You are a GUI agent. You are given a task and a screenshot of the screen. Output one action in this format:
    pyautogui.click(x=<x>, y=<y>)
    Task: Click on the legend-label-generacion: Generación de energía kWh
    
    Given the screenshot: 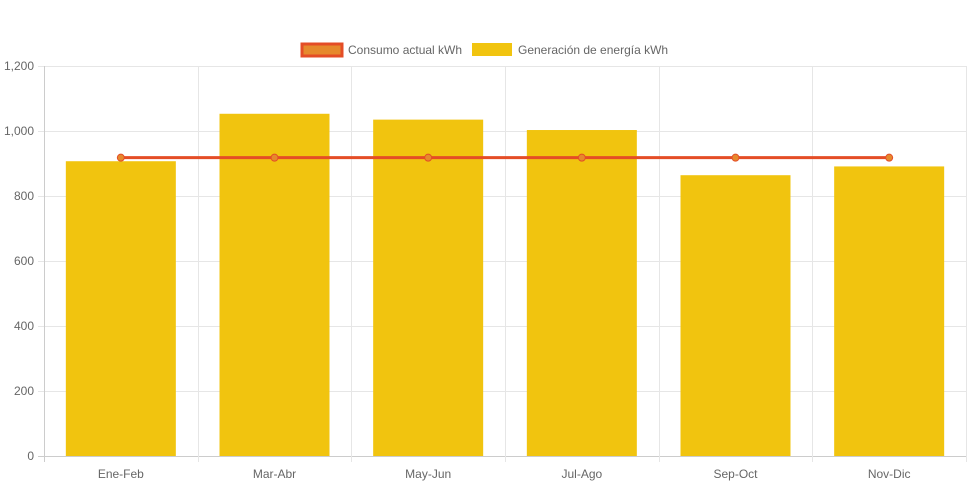 What is the action you would take?
    pyautogui.click(x=593, y=50)
    